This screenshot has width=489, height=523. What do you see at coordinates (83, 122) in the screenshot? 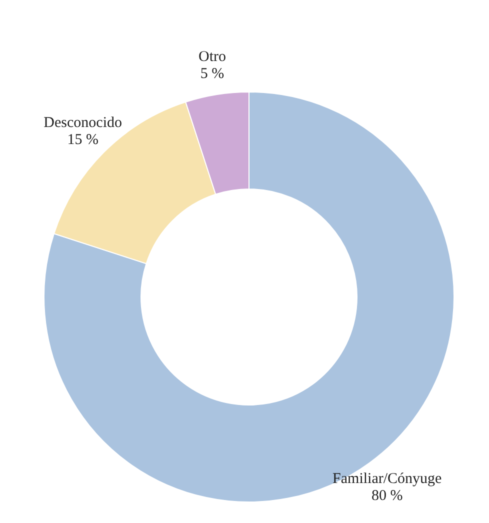
I see `slice-label: Desconocido` at bounding box center [83, 122].